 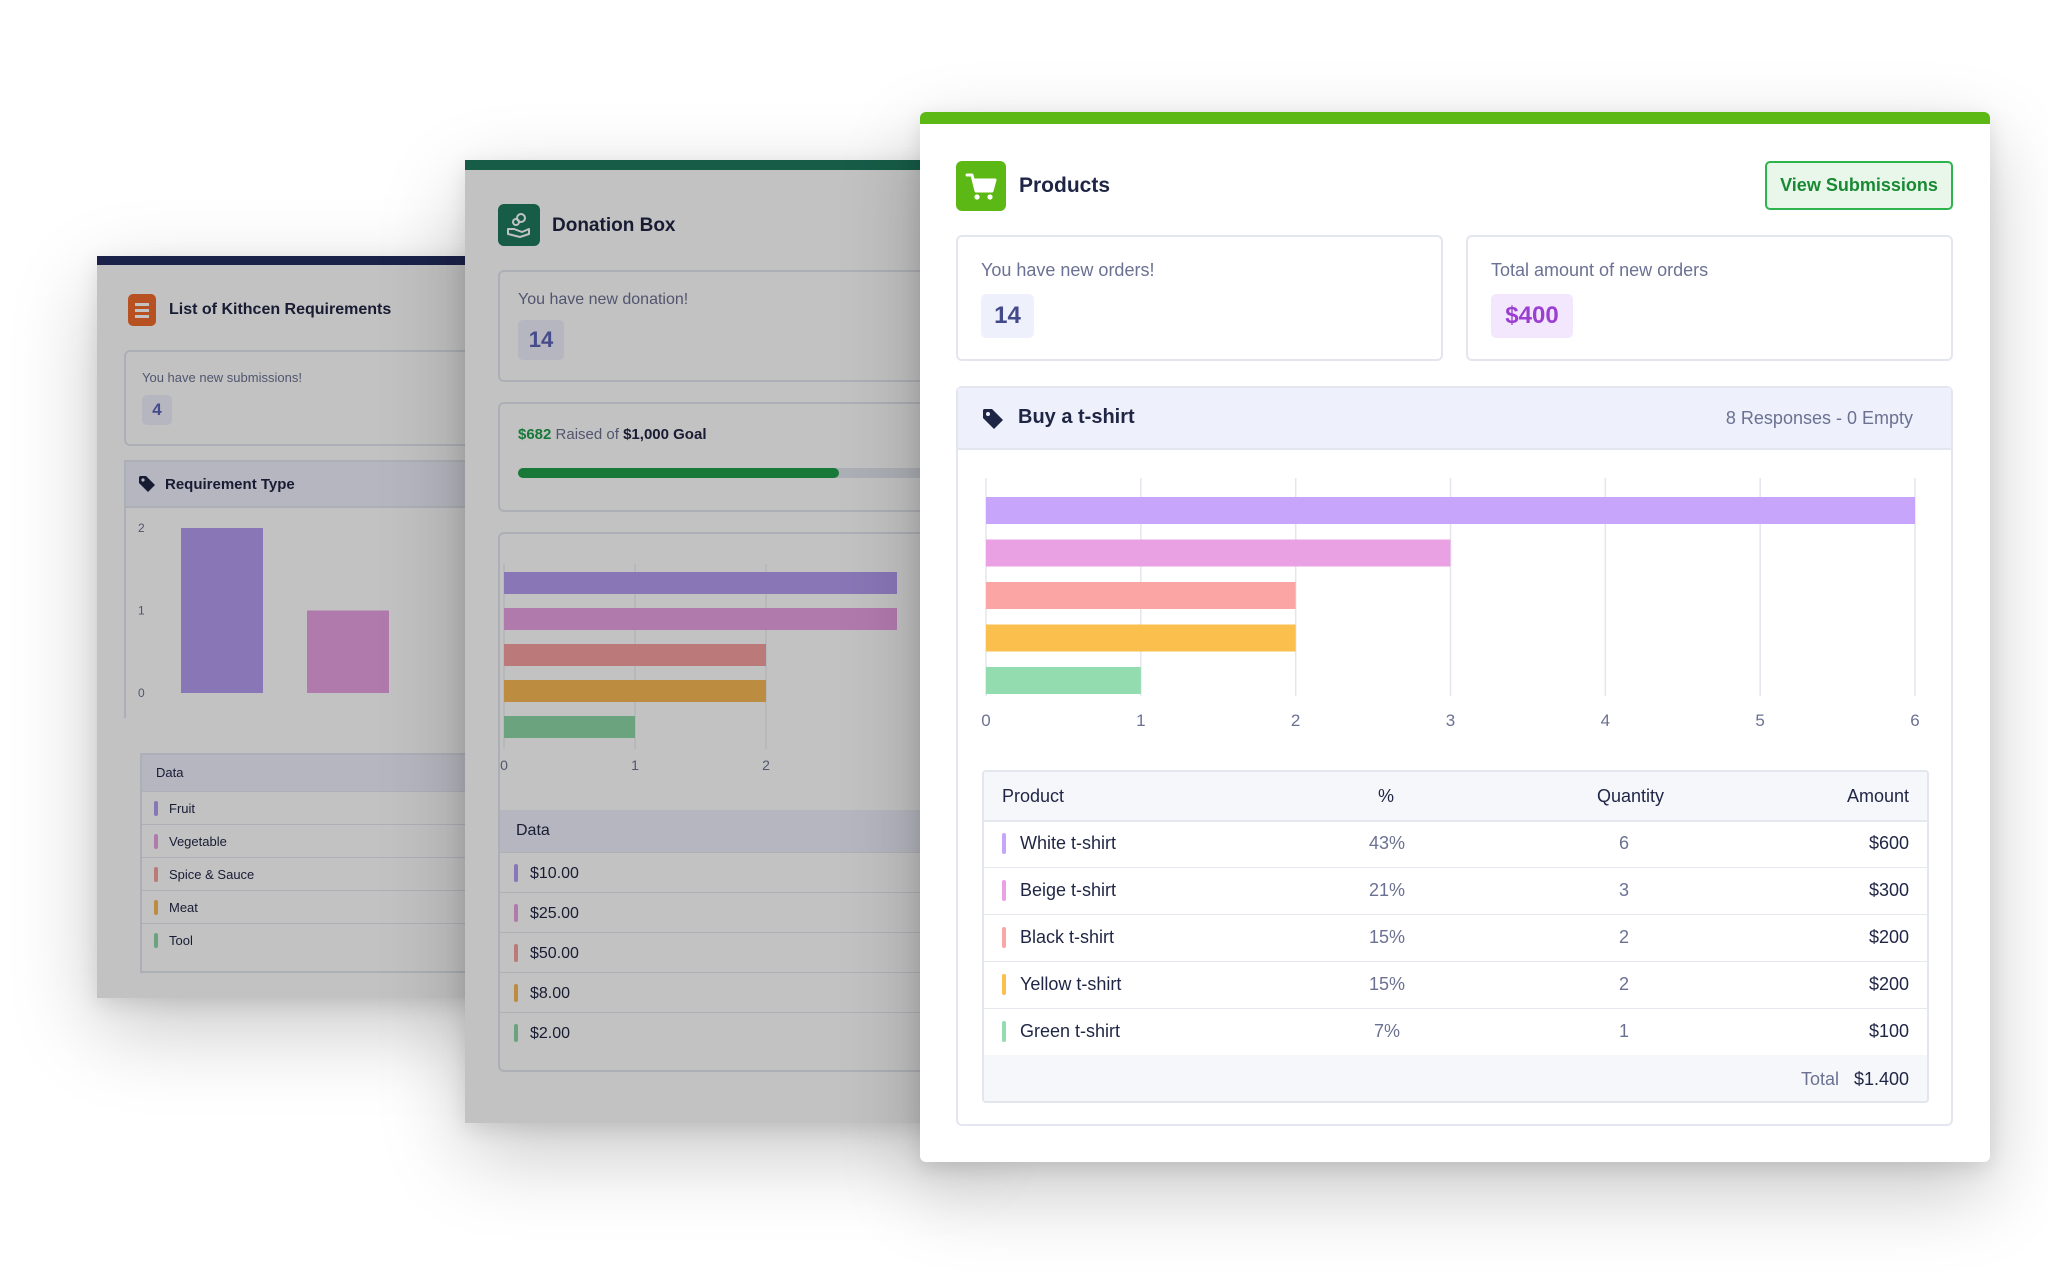 I want to click on x-tick-label: 4, so click(x=1605, y=720).